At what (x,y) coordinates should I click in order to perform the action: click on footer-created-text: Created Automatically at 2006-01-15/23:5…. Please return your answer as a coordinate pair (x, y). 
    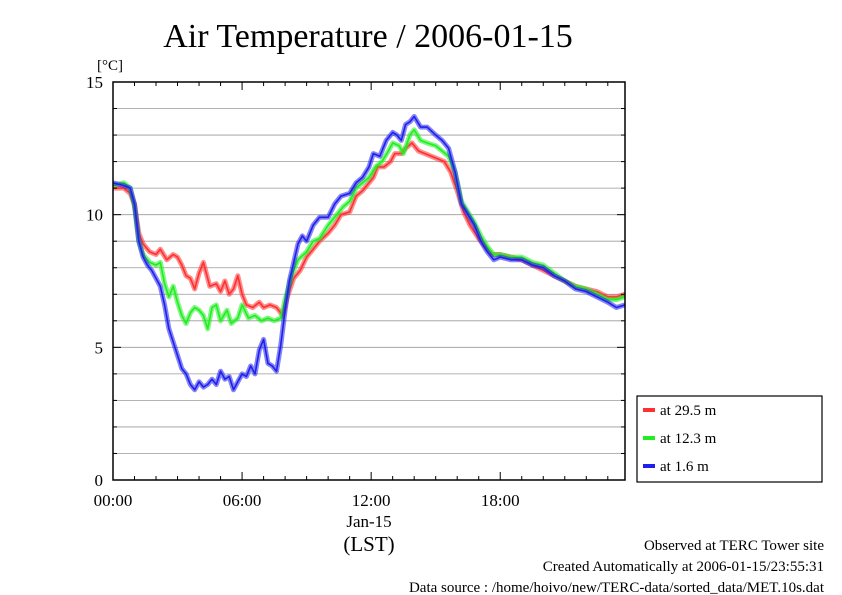
    Looking at the image, I should click on (683, 567).